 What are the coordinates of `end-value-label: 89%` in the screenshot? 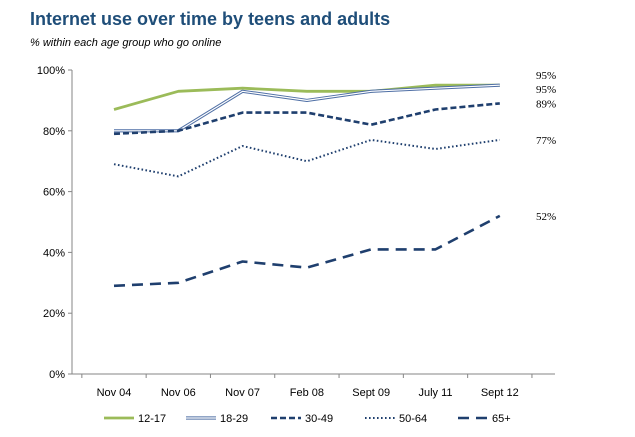 It's located at (546, 104).